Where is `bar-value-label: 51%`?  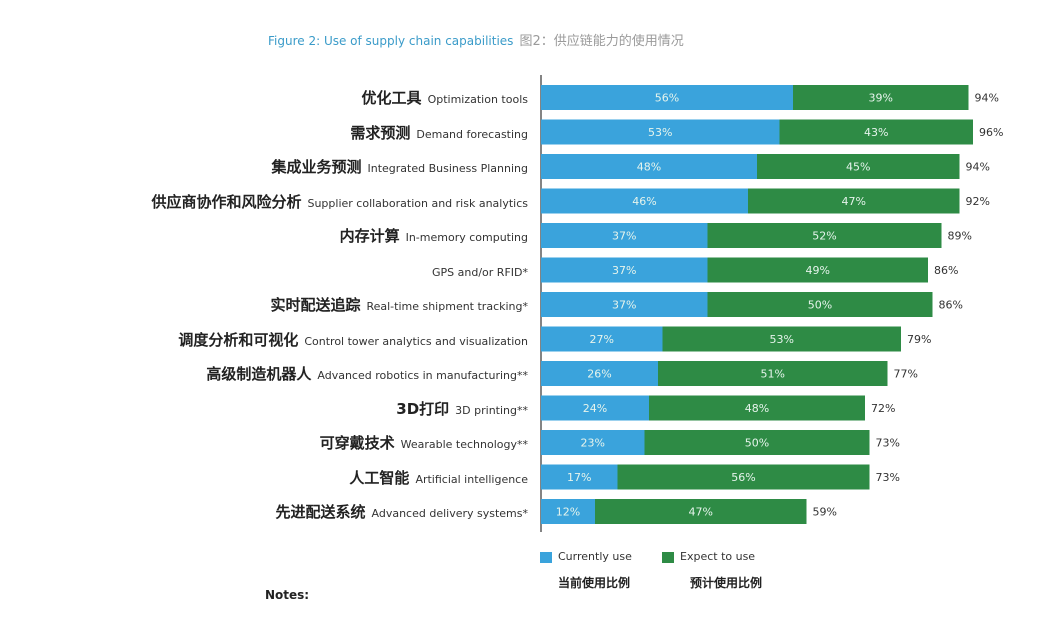
bar-value-label: 51% is located at coordinates (773, 374).